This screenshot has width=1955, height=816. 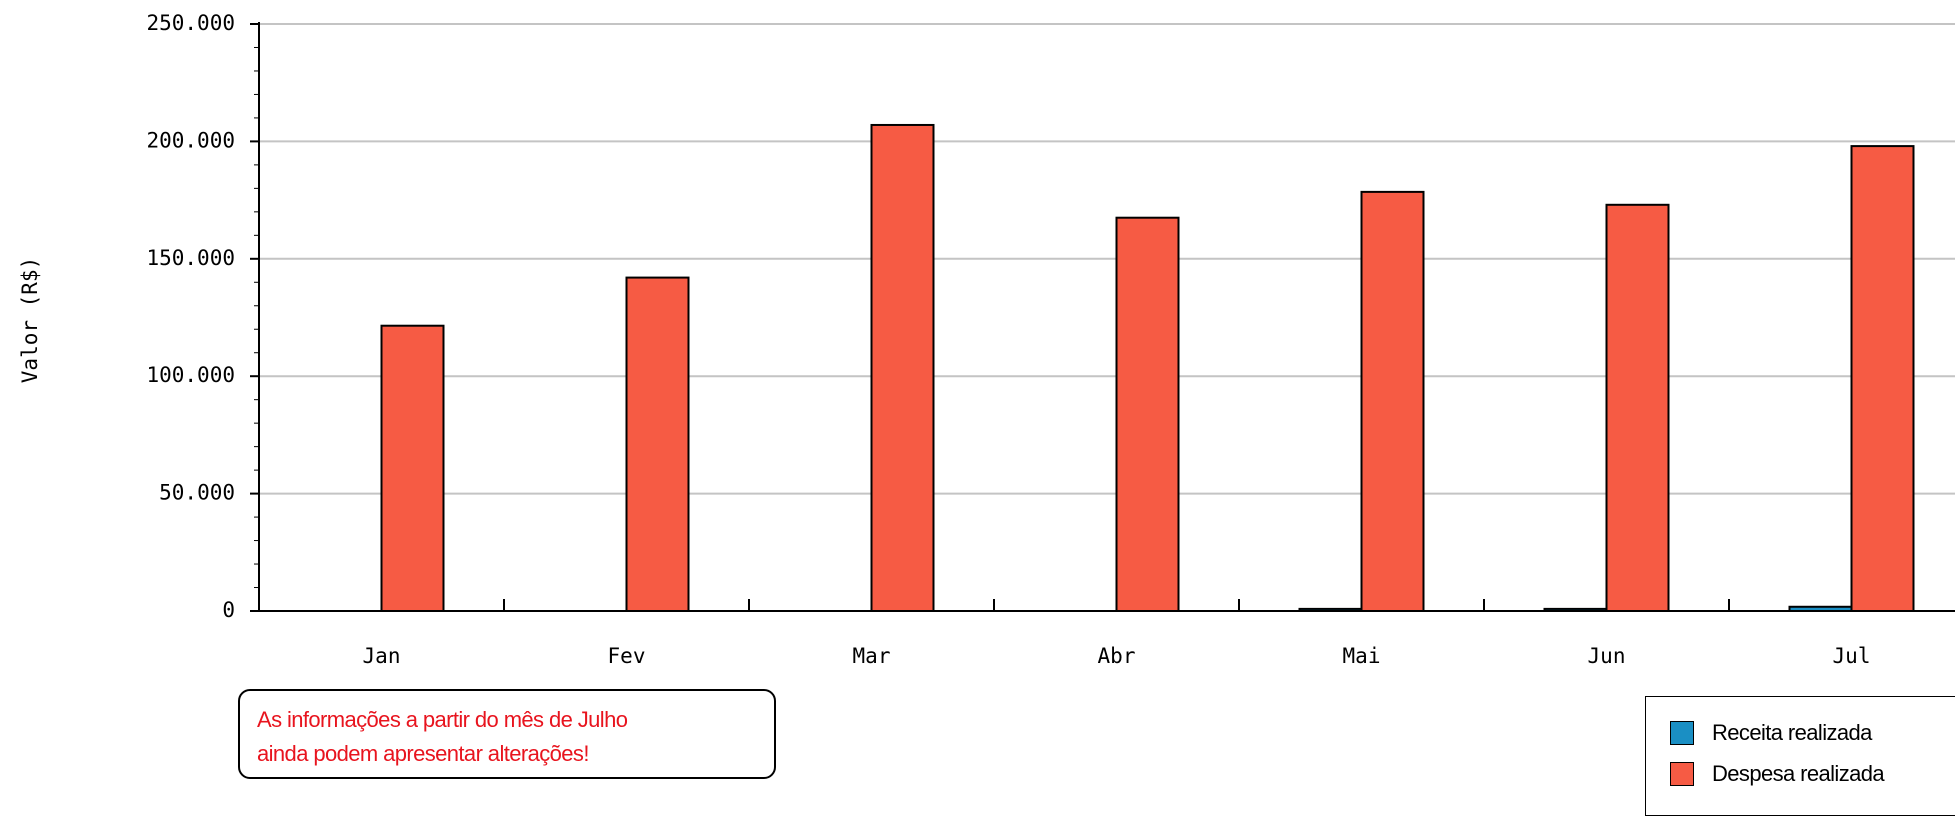 I want to click on x-tick-label: Jan, so click(x=382, y=656).